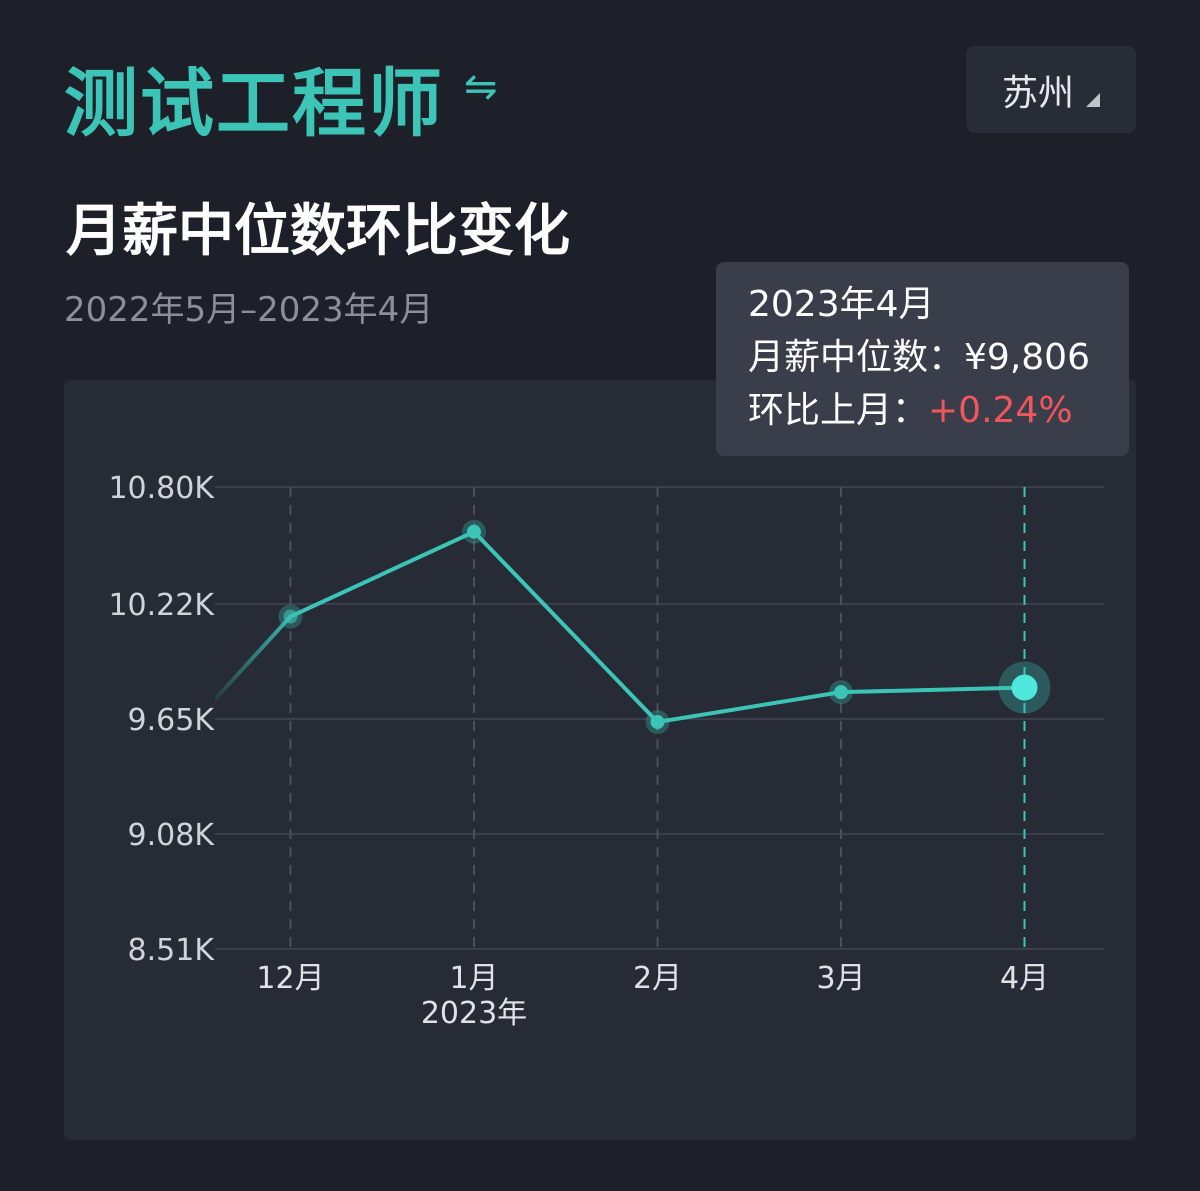 The width and height of the screenshot is (1200, 1191). I want to click on x-tick-label: 12月, so click(290, 978).